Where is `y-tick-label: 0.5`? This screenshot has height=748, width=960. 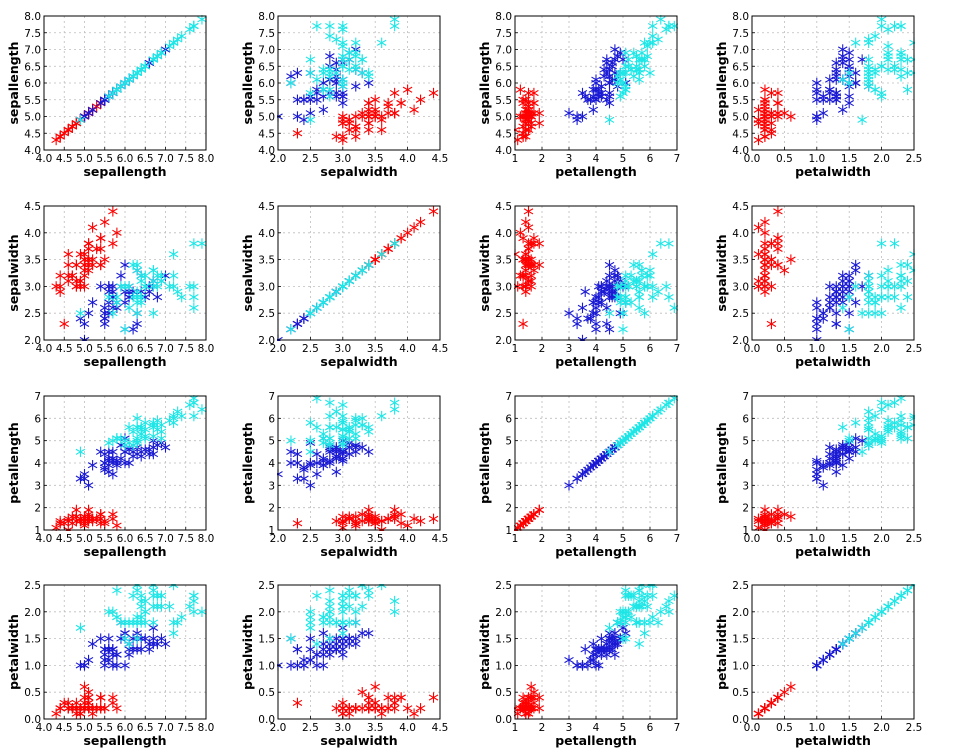 y-tick-label: 0.5 is located at coordinates (740, 693).